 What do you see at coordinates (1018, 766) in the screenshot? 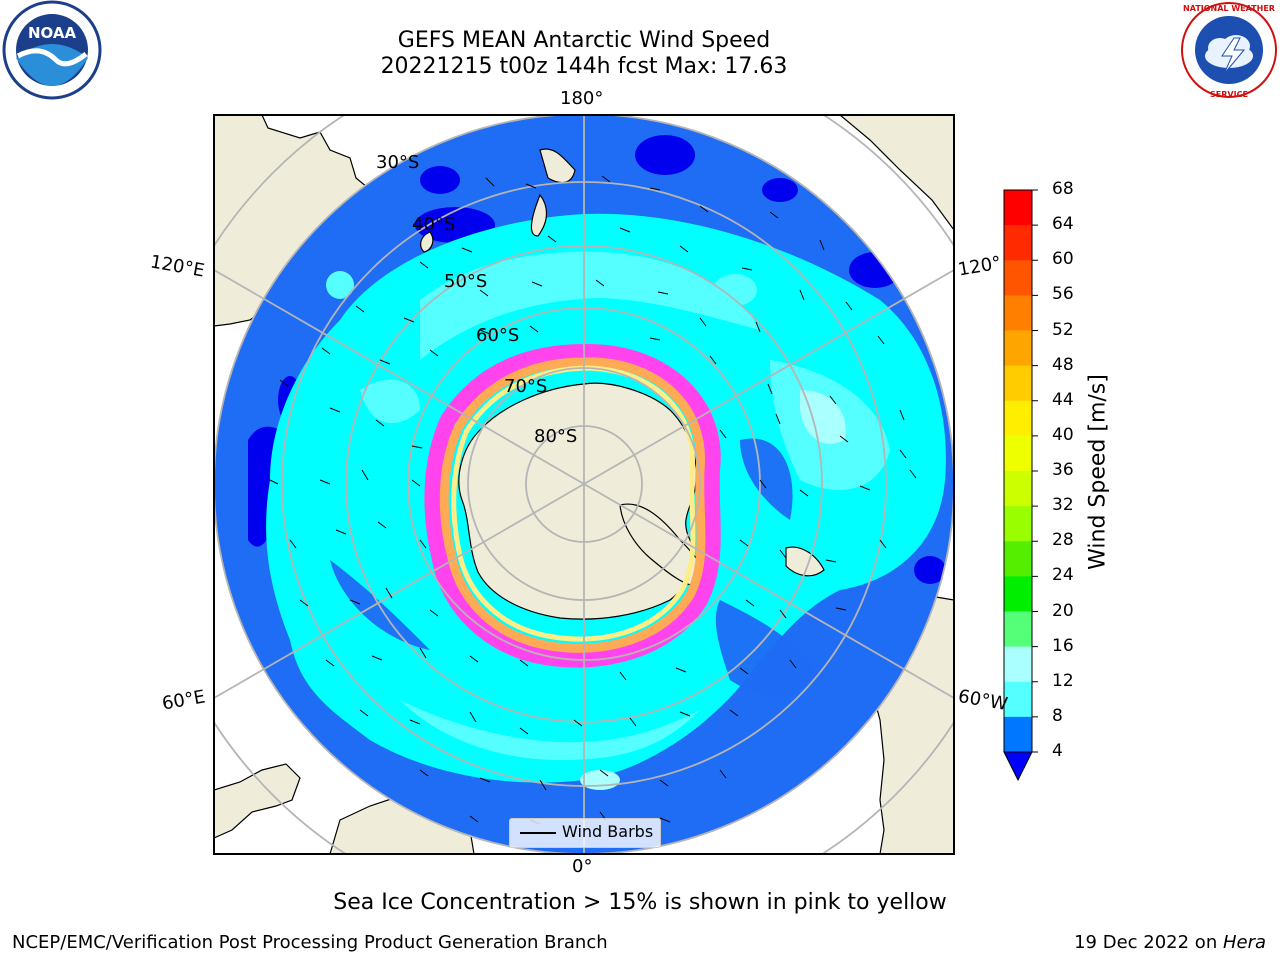
I see `colorbar-extend-triangle` at bounding box center [1018, 766].